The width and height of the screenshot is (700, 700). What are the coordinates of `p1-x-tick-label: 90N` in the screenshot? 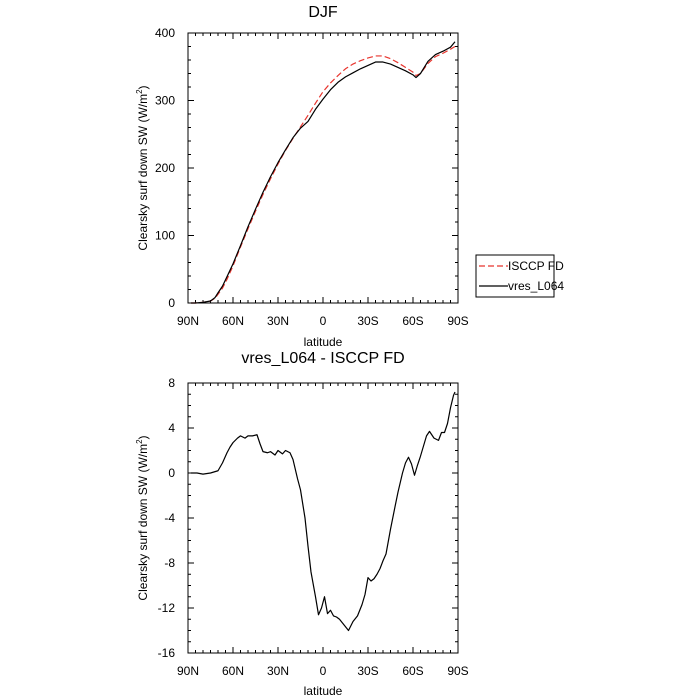 It's located at (188, 671).